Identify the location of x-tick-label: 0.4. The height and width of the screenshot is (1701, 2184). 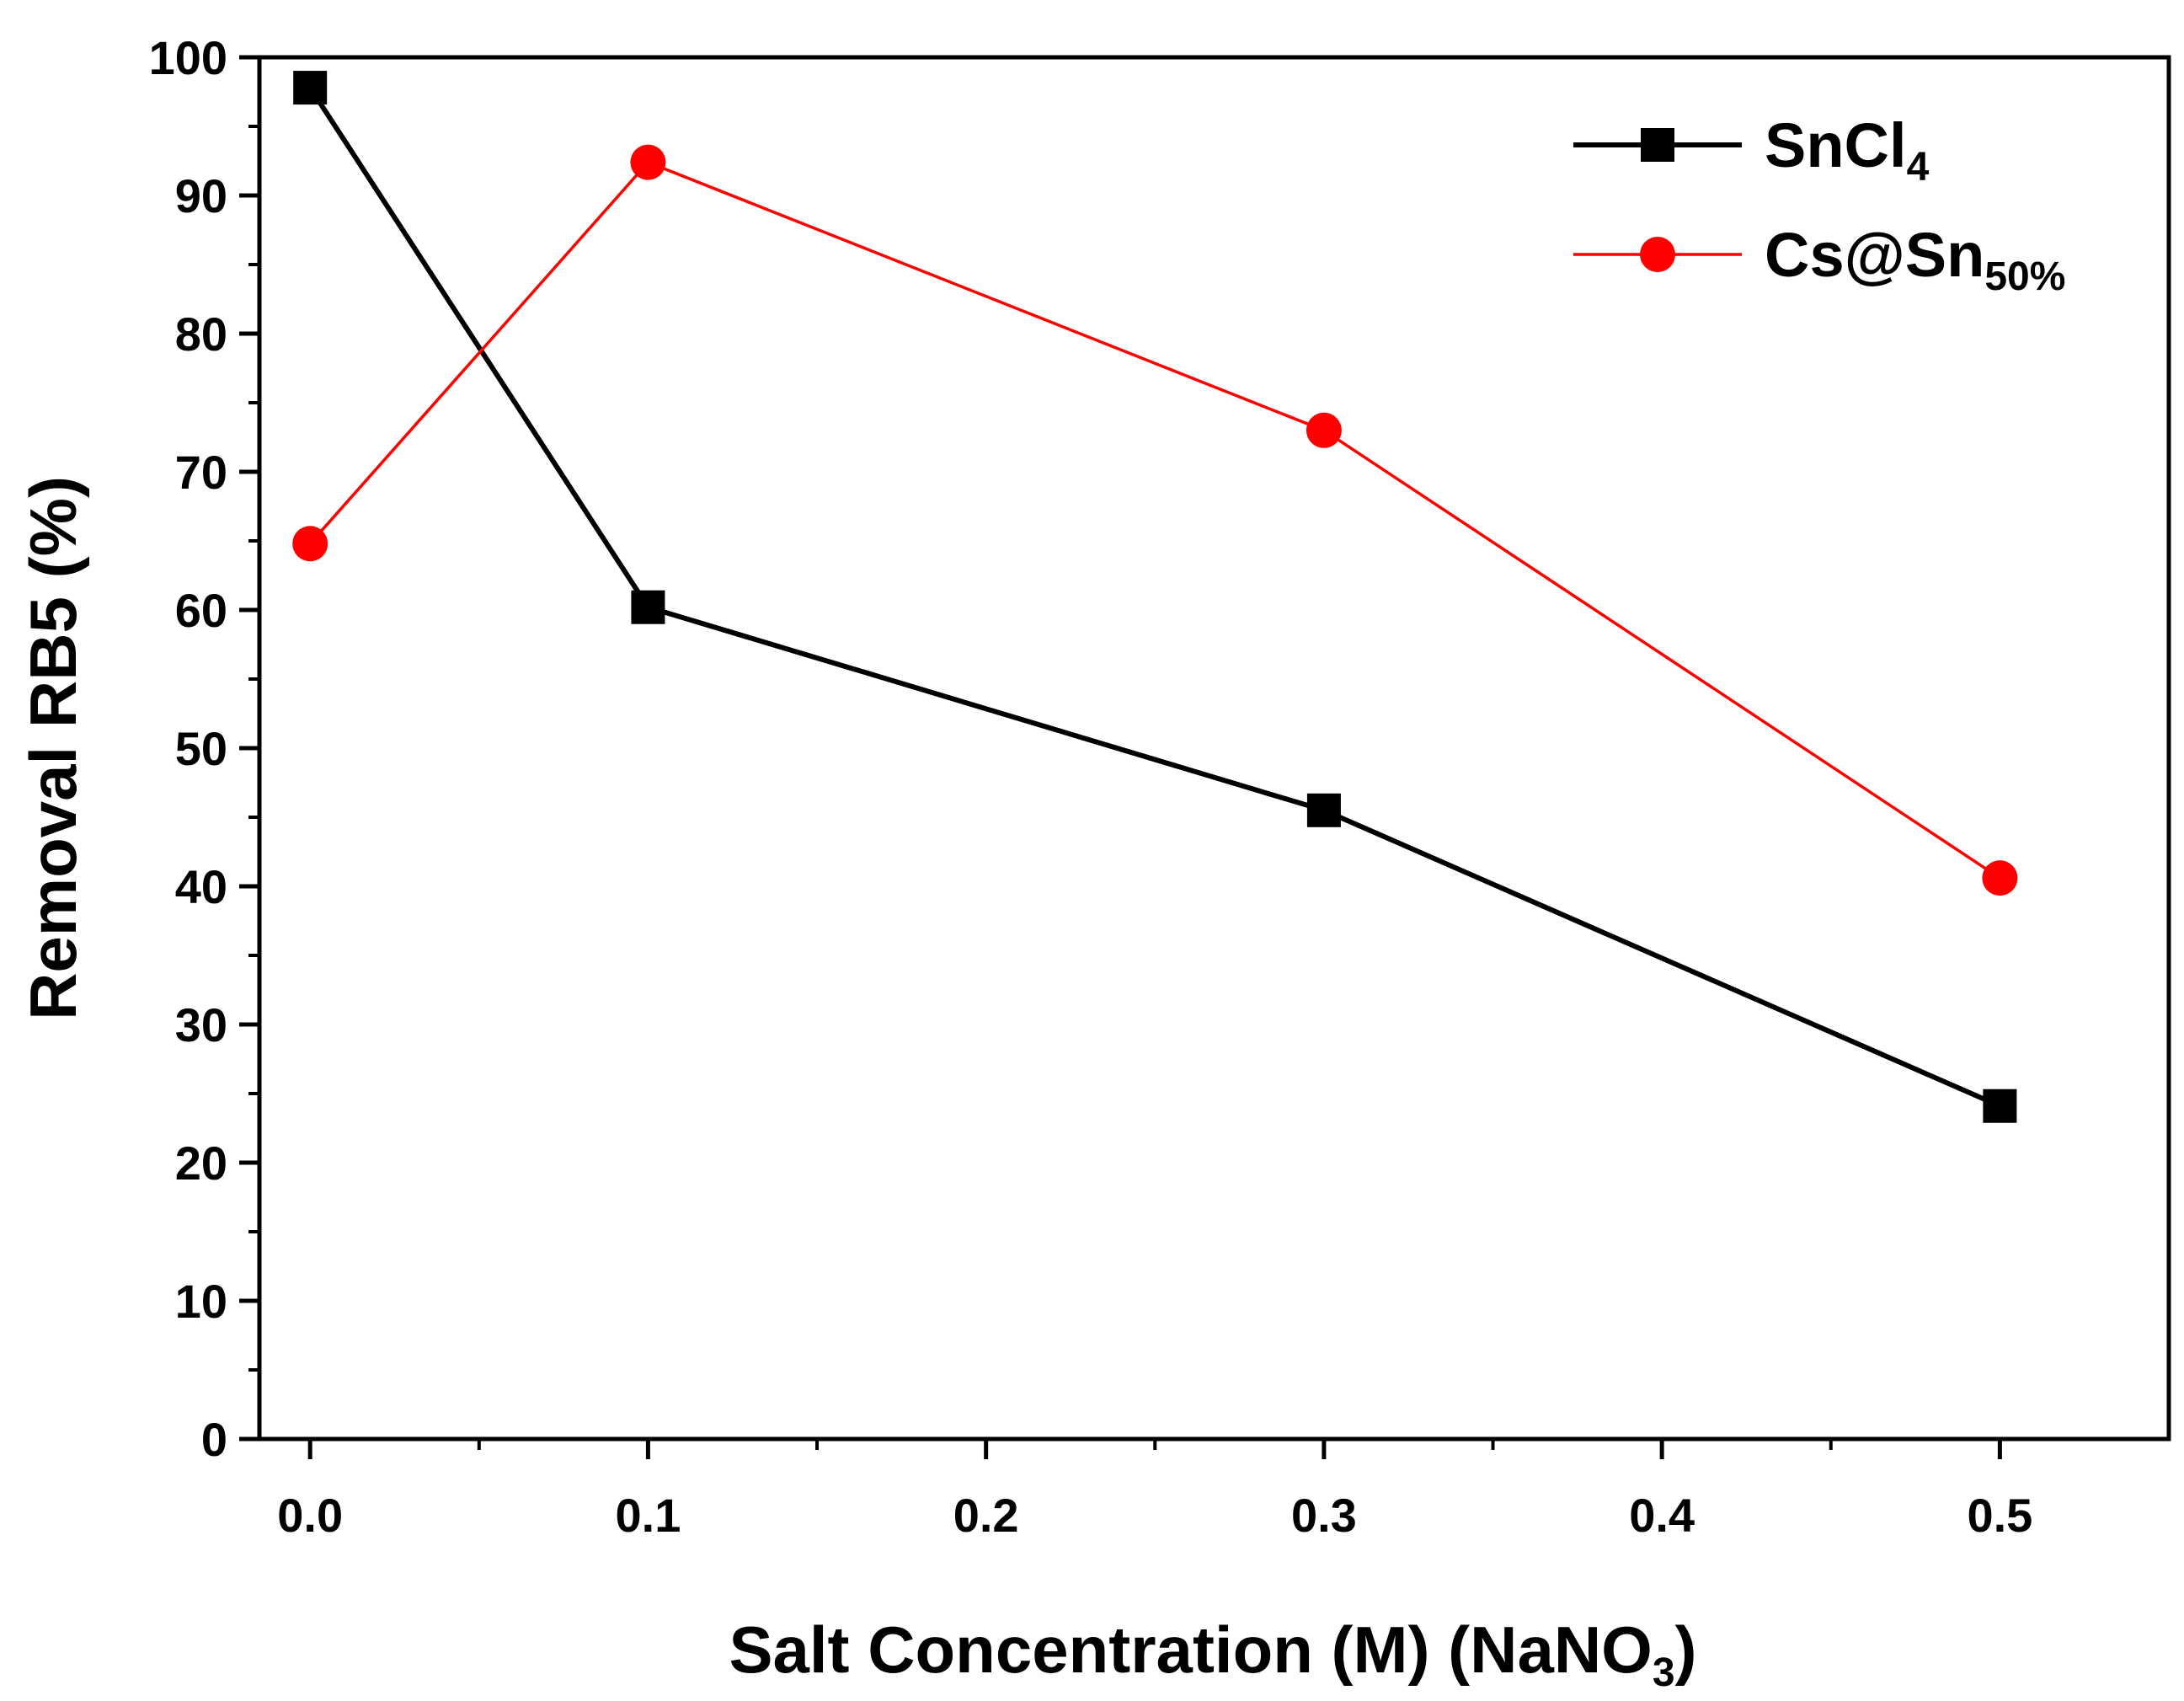
(1662, 1516).